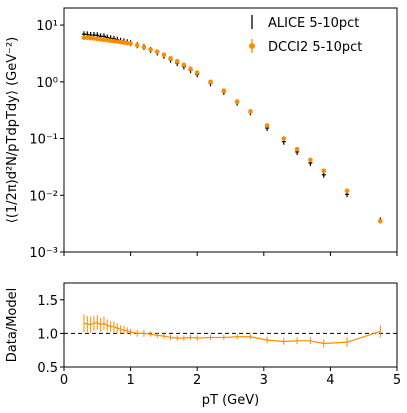  I want to click on x-tick-label: 5, so click(397, 380).